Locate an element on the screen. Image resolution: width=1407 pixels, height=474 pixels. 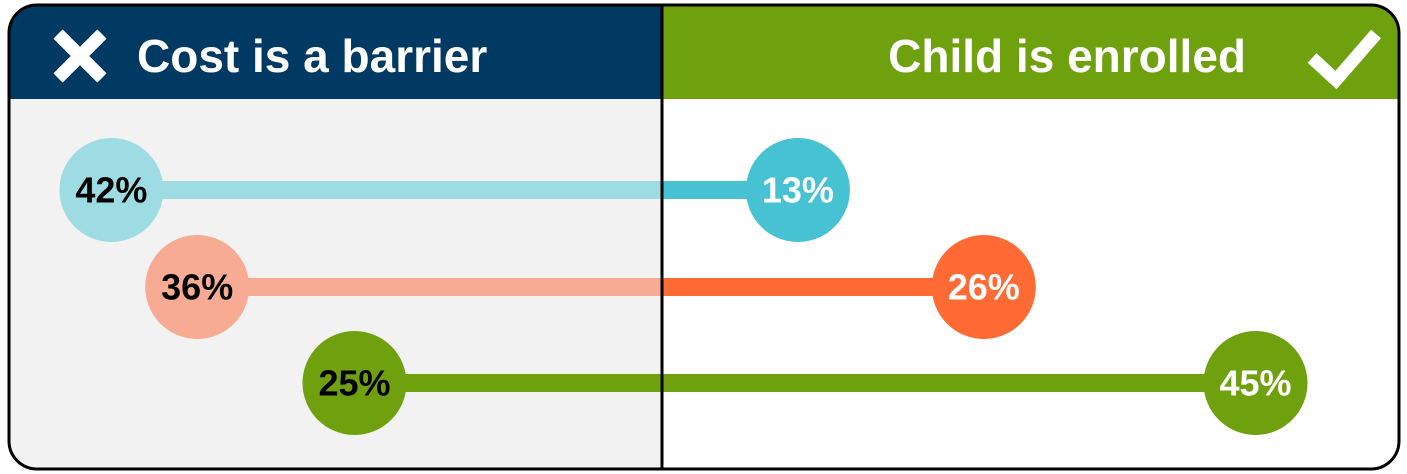
left-header is located at coordinates (335, 52).